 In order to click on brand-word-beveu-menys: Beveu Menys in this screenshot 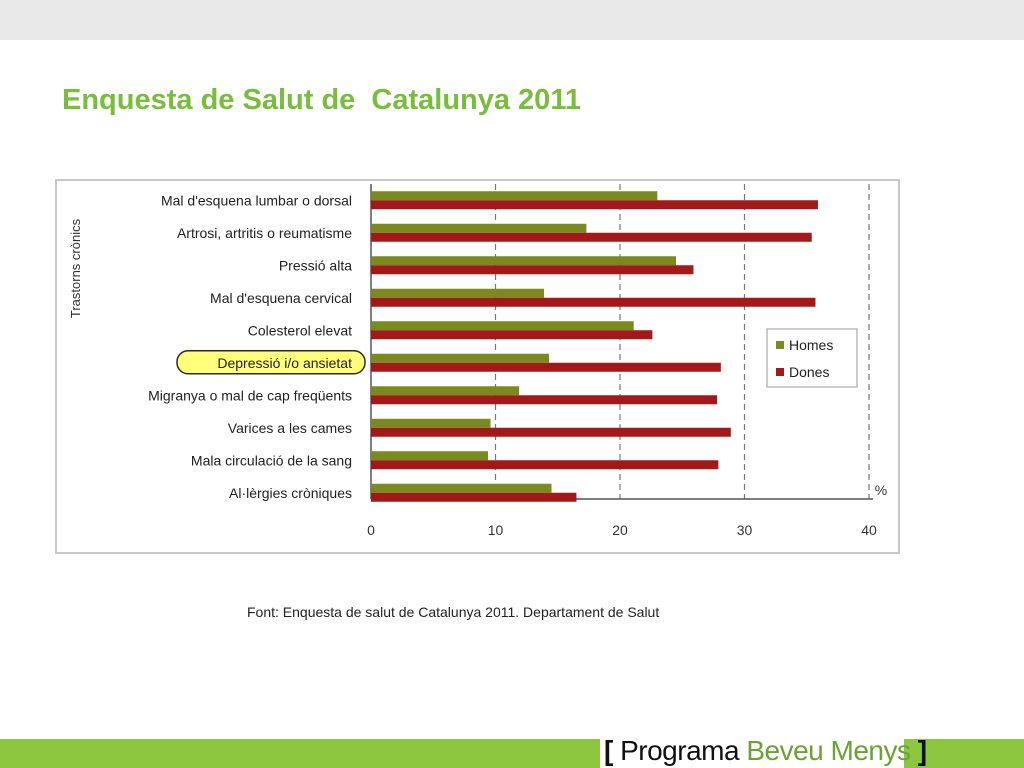, I will do `click(828, 750)`.